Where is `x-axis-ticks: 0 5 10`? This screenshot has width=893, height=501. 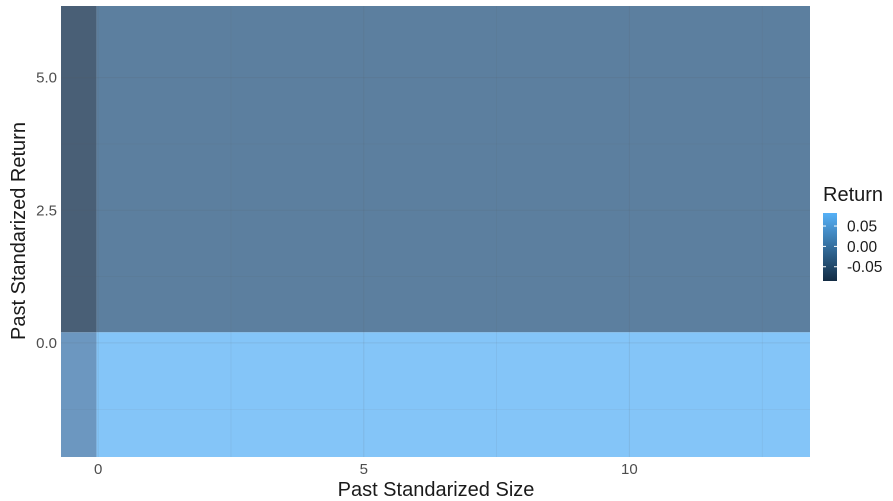
x-axis-ticks: 0 5 10 is located at coordinates (366, 469).